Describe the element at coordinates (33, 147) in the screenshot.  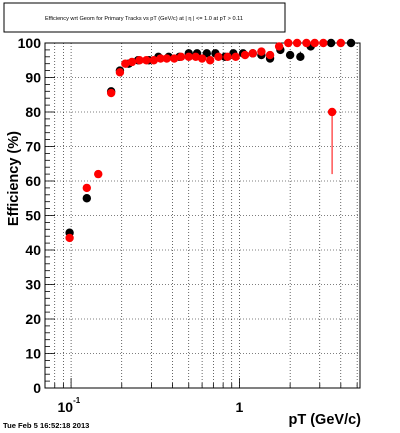
I see `y-tick-label: 70` at that location.